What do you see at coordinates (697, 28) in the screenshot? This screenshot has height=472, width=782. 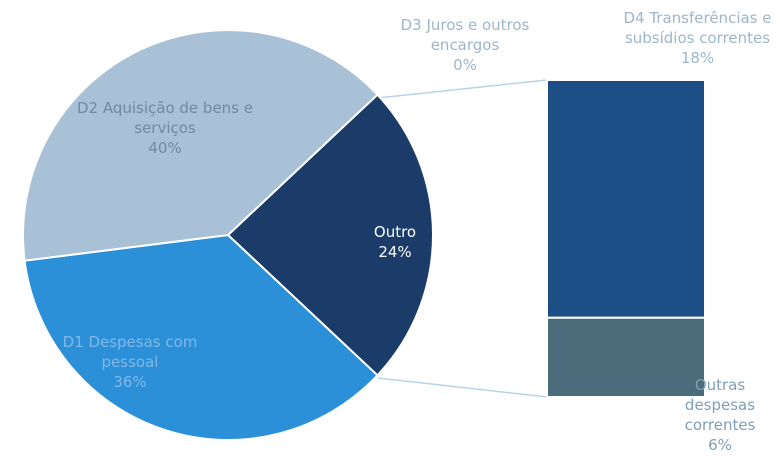 I see `category-label: D4 Transferências e subsídios correntes` at bounding box center [697, 28].